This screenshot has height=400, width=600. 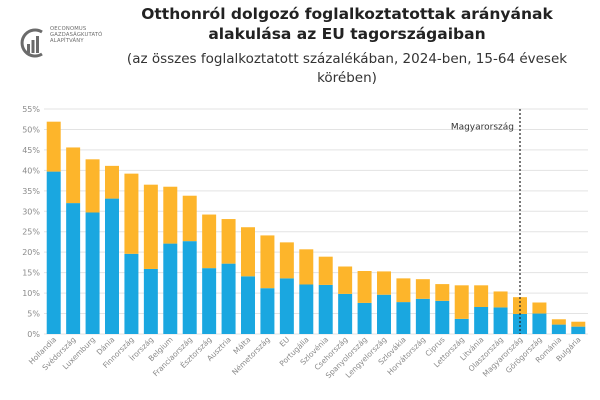 I want to click on y-tick-label: 15%, so click(x=31, y=273).